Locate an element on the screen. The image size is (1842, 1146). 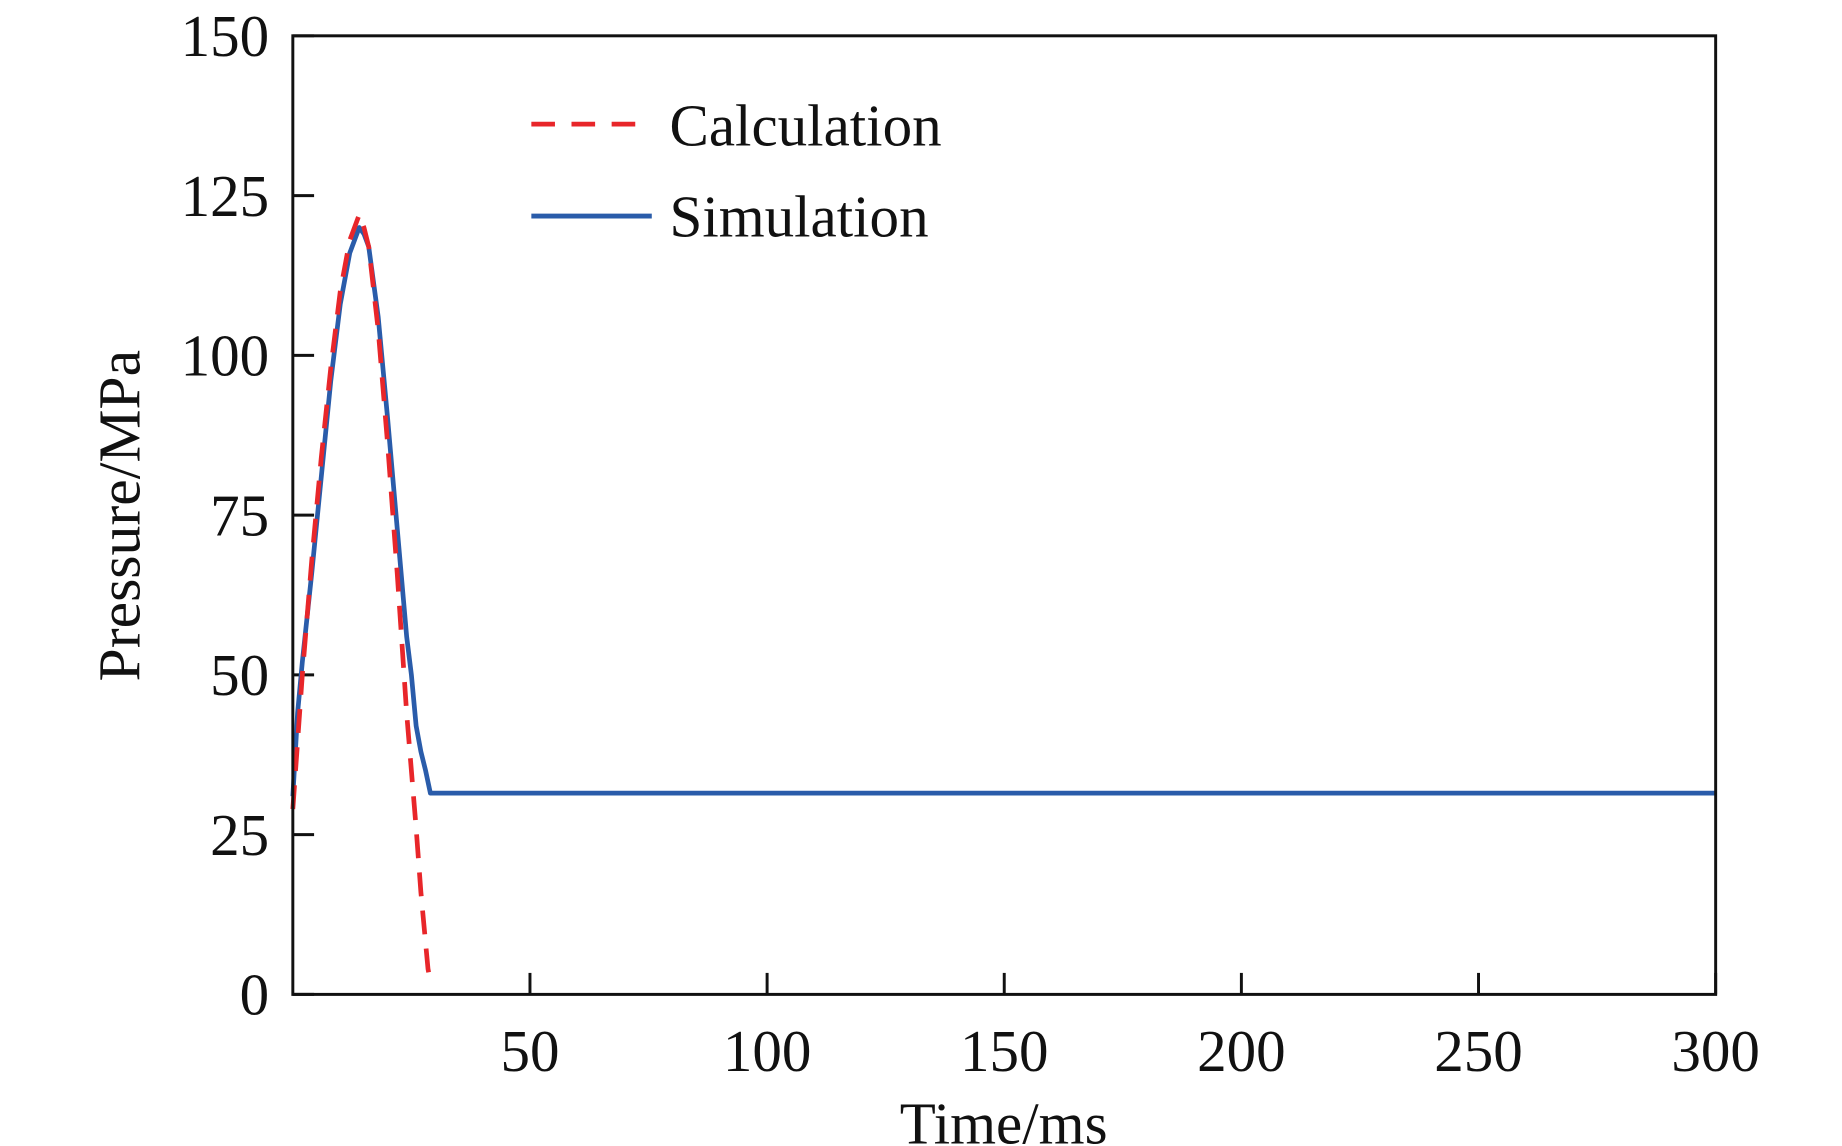
y-tick-label: 50 is located at coordinates (239, 675).